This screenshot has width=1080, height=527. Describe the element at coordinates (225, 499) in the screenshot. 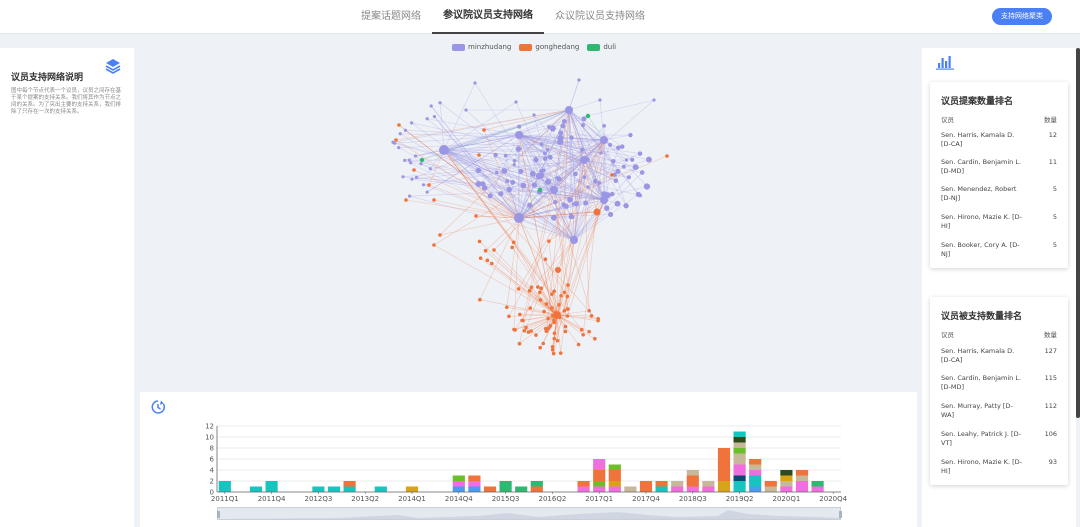

I see `x-tick-label: 2011Q1` at that location.